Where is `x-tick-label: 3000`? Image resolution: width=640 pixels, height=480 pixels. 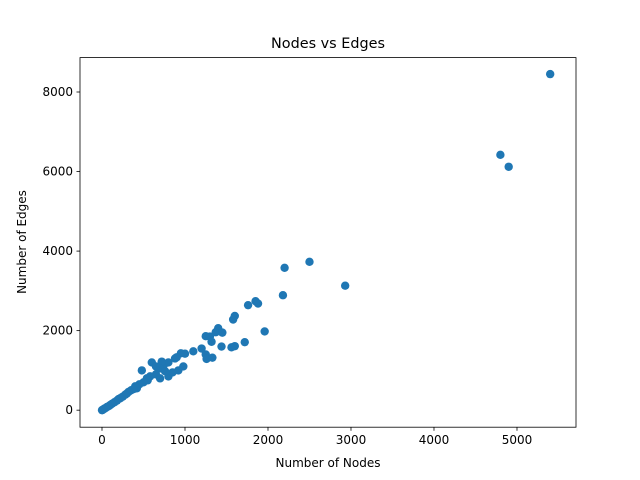 x-tick-label: 3000 is located at coordinates (351, 440).